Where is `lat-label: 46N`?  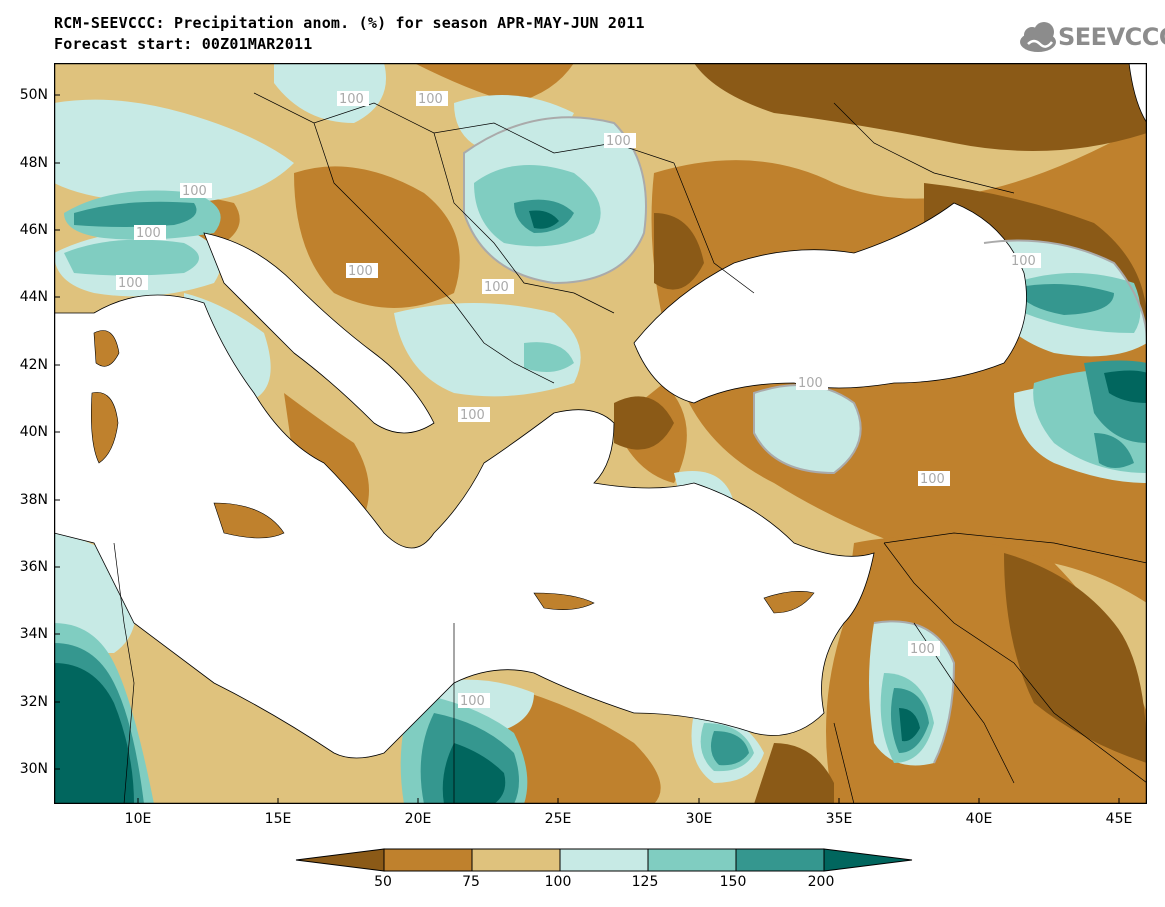
lat-label: 46N is located at coordinates (33, 230).